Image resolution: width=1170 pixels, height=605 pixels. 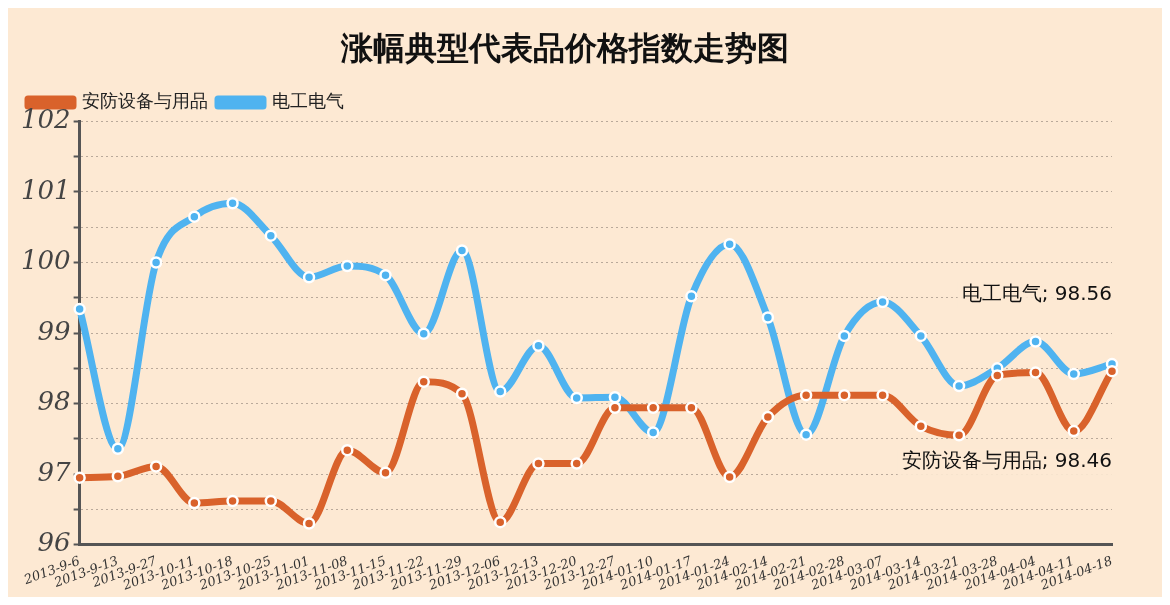 I want to click on y-tick-label: 97, so click(x=54, y=471).